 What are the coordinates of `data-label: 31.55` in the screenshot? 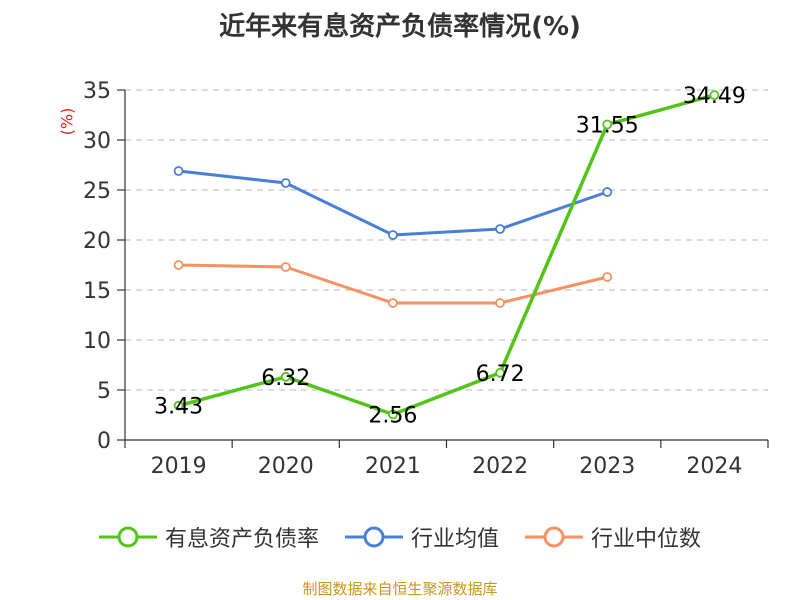 It's located at (607, 126).